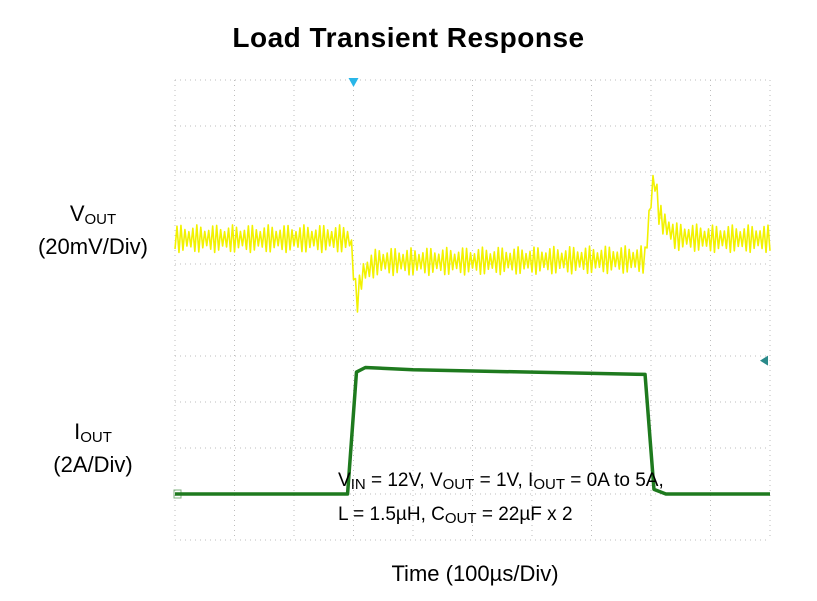  Describe the element at coordinates (353, 82) in the screenshot. I see `trigger-marker-icon` at that location.